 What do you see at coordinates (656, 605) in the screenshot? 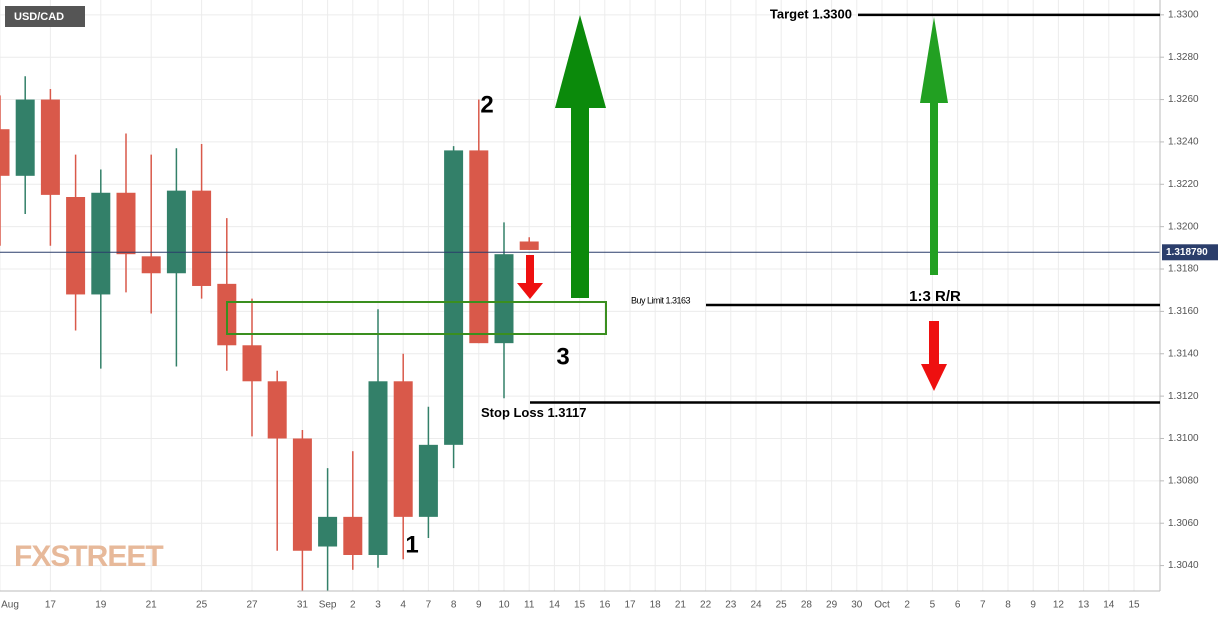
I see `x-tick-label: 18` at bounding box center [656, 605].